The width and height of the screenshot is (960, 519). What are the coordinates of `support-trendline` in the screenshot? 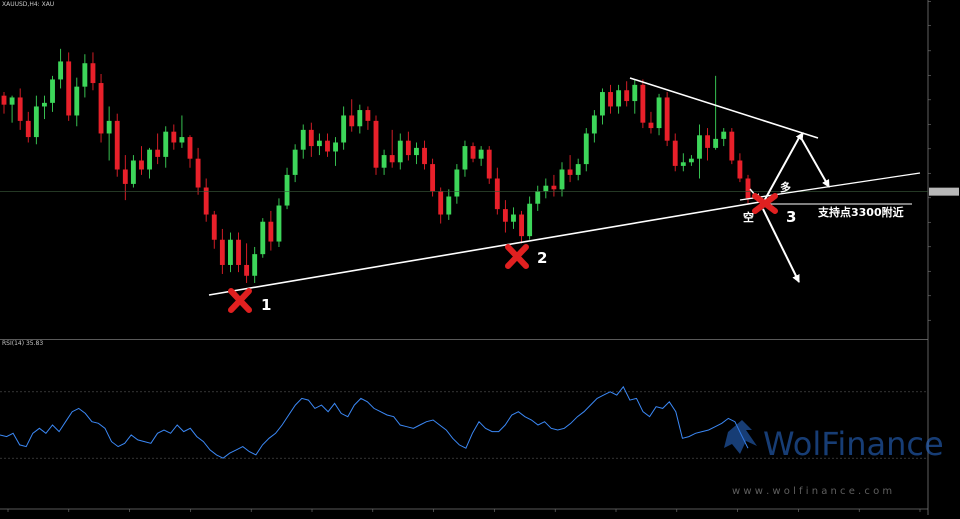 It's located at (484, 248).